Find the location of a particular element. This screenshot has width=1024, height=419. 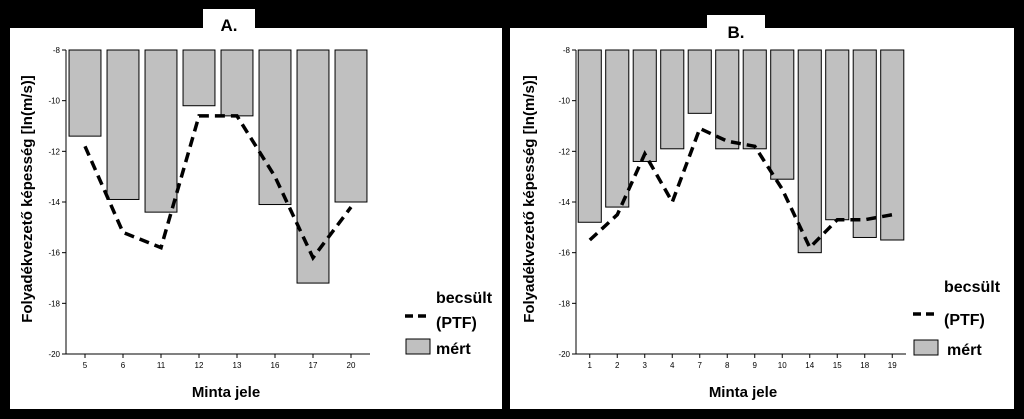

panel-a-x-tick-label: 12 is located at coordinates (199, 365).